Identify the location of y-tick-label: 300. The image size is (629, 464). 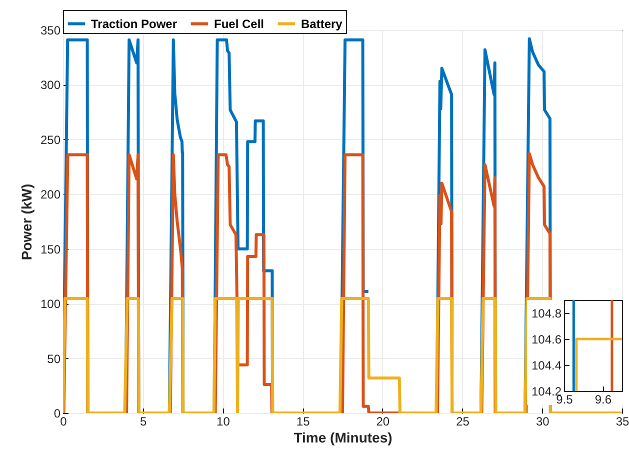
(50, 85).